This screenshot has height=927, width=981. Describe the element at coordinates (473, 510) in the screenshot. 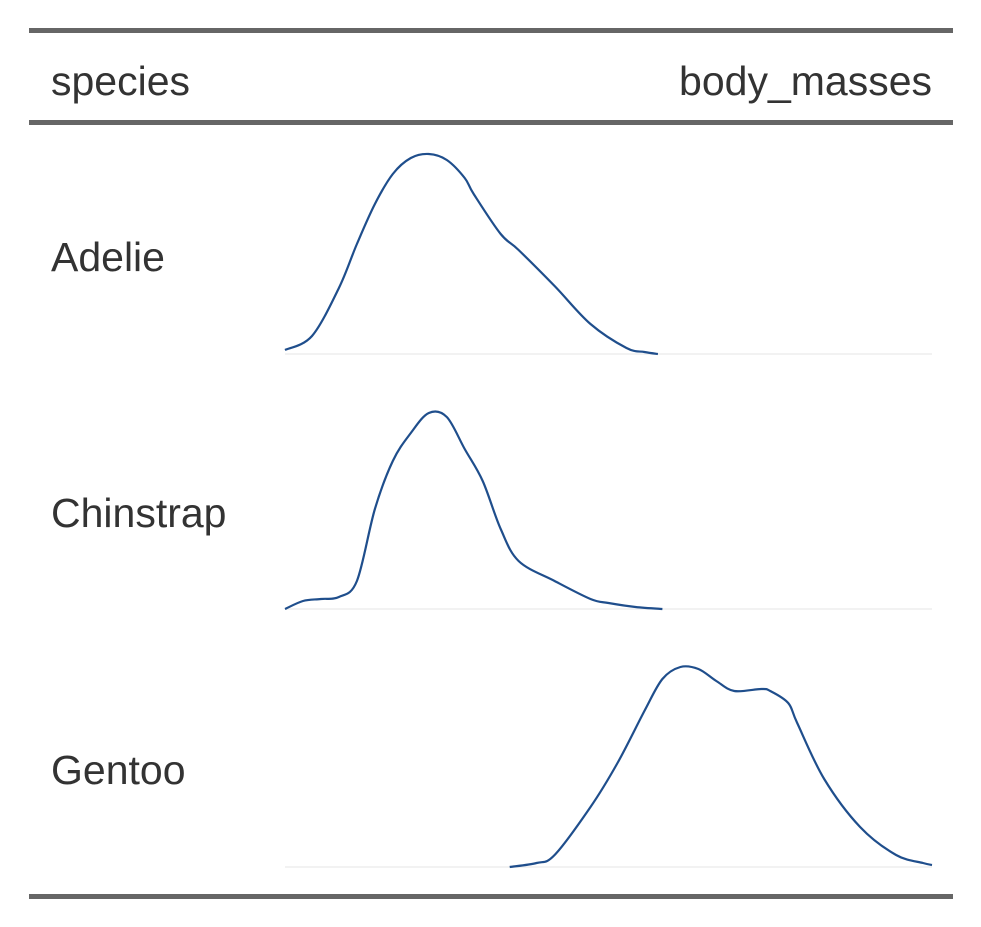

I see `density-curve-chinstrap` at that location.